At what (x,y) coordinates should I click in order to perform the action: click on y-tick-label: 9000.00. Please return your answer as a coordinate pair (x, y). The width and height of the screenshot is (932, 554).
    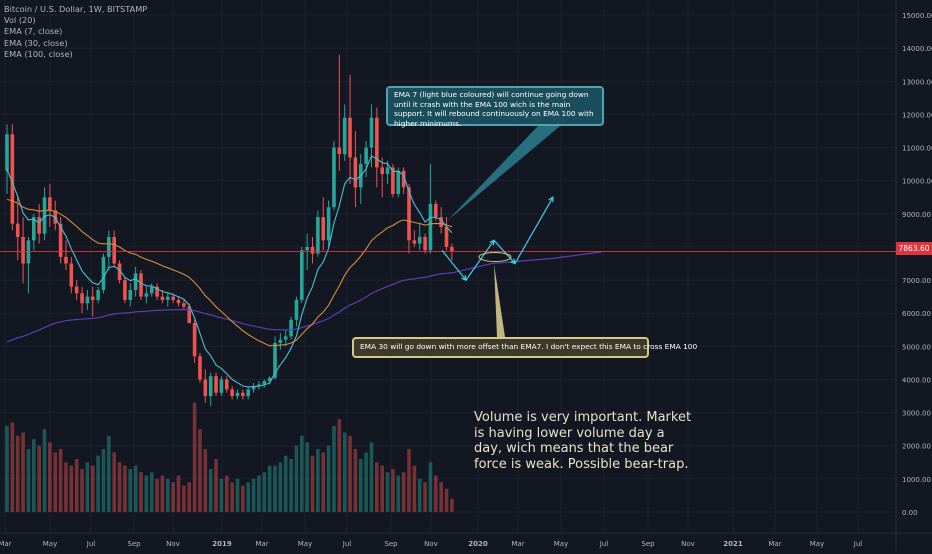
    Looking at the image, I should click on (916, 215).